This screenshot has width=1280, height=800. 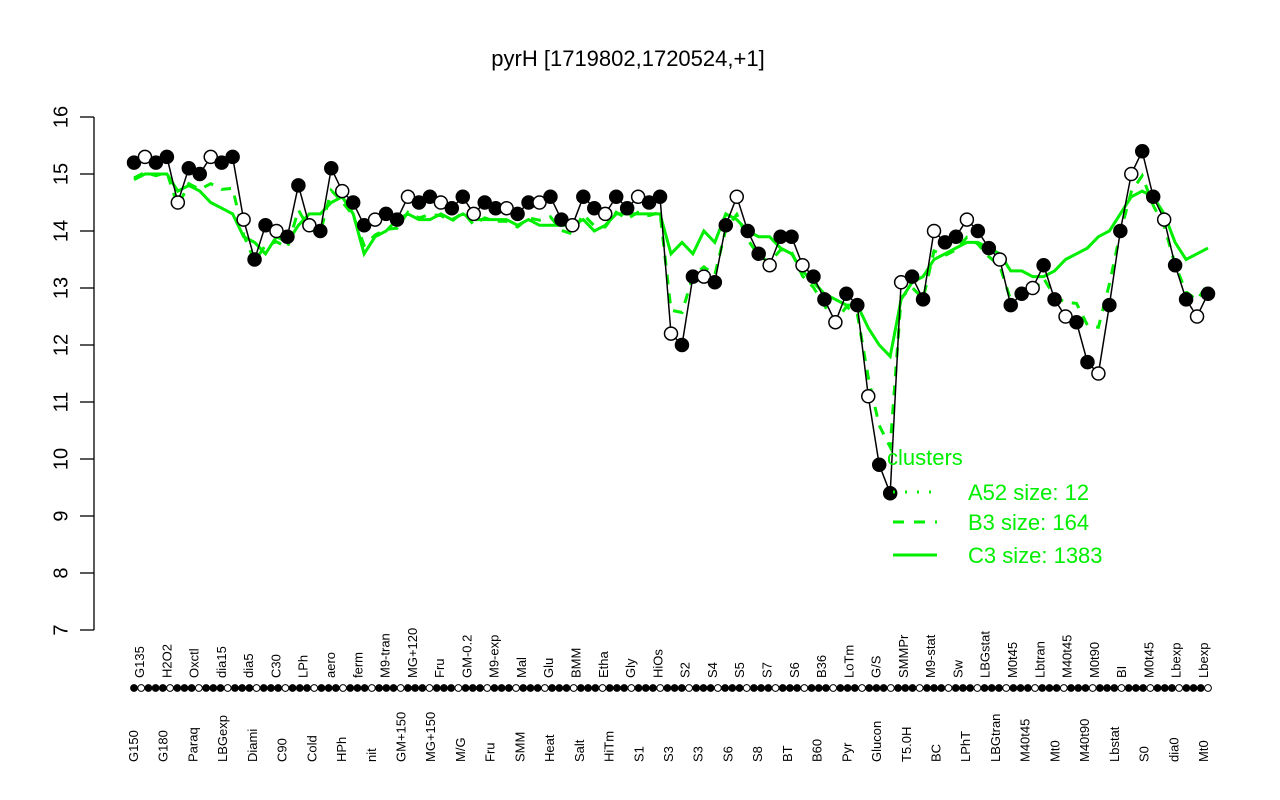 I want to click on x-tick-label-bottom: S3, so click(x=698, y=754).